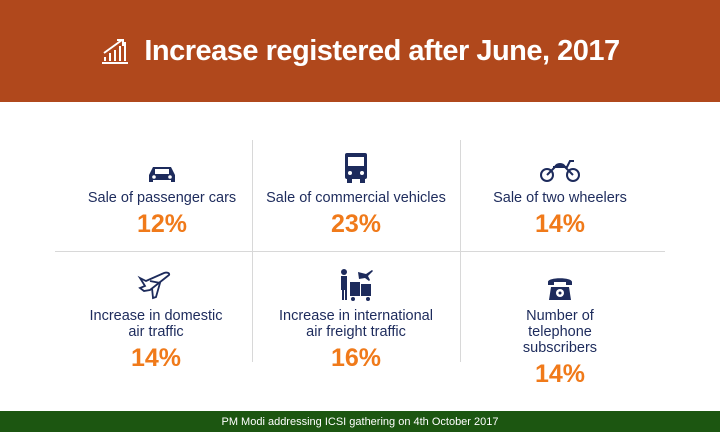 The height and width of the screenshot is (432, 720). What do you see at coordinates (357, 285) in the screenshot?
I see `air-freight-icon` at bounding box center [357, 285].